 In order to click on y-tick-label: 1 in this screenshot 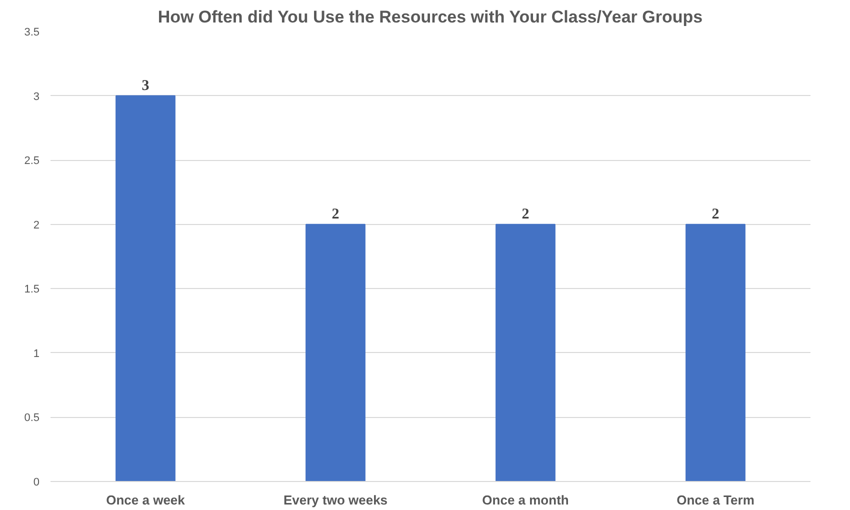, I will do `click(36, 354)`.